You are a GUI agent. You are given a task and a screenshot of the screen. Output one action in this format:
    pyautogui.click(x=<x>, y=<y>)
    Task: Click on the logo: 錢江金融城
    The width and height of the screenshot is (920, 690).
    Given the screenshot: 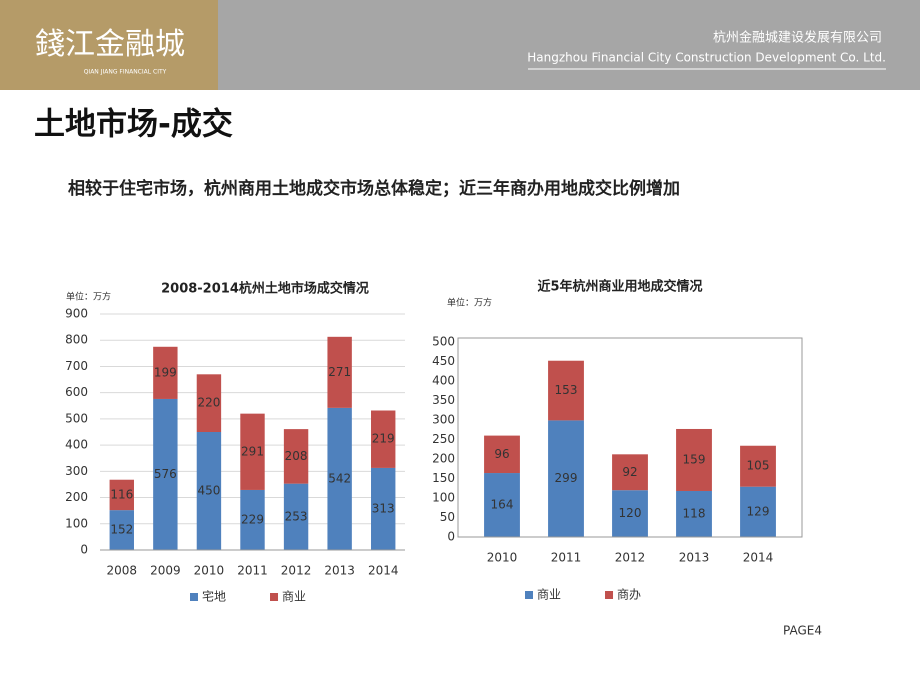 What is the action you would take?
    pyautogui.click(x=110, y=44)
    